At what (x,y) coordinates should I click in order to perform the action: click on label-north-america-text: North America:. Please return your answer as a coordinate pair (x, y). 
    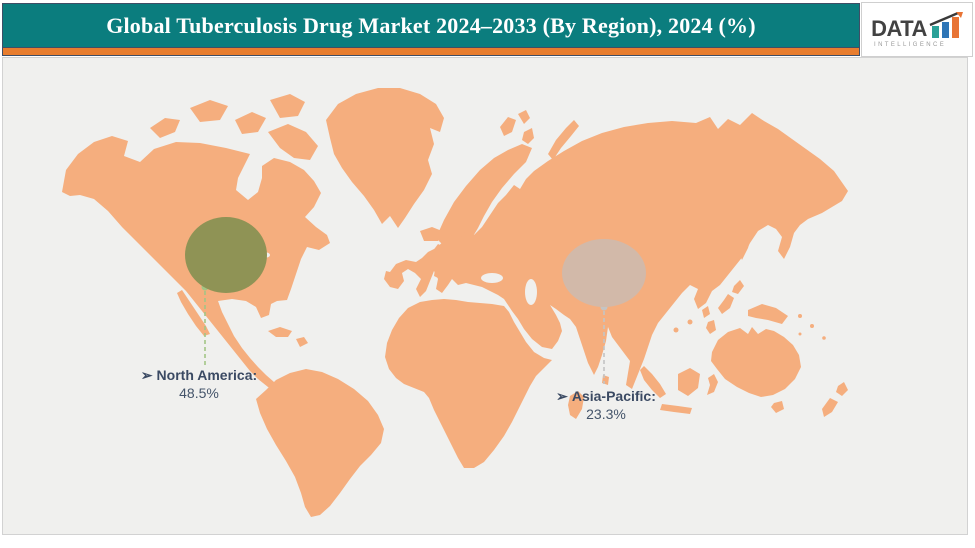
    Looking at the image, I should click on (207, 375).